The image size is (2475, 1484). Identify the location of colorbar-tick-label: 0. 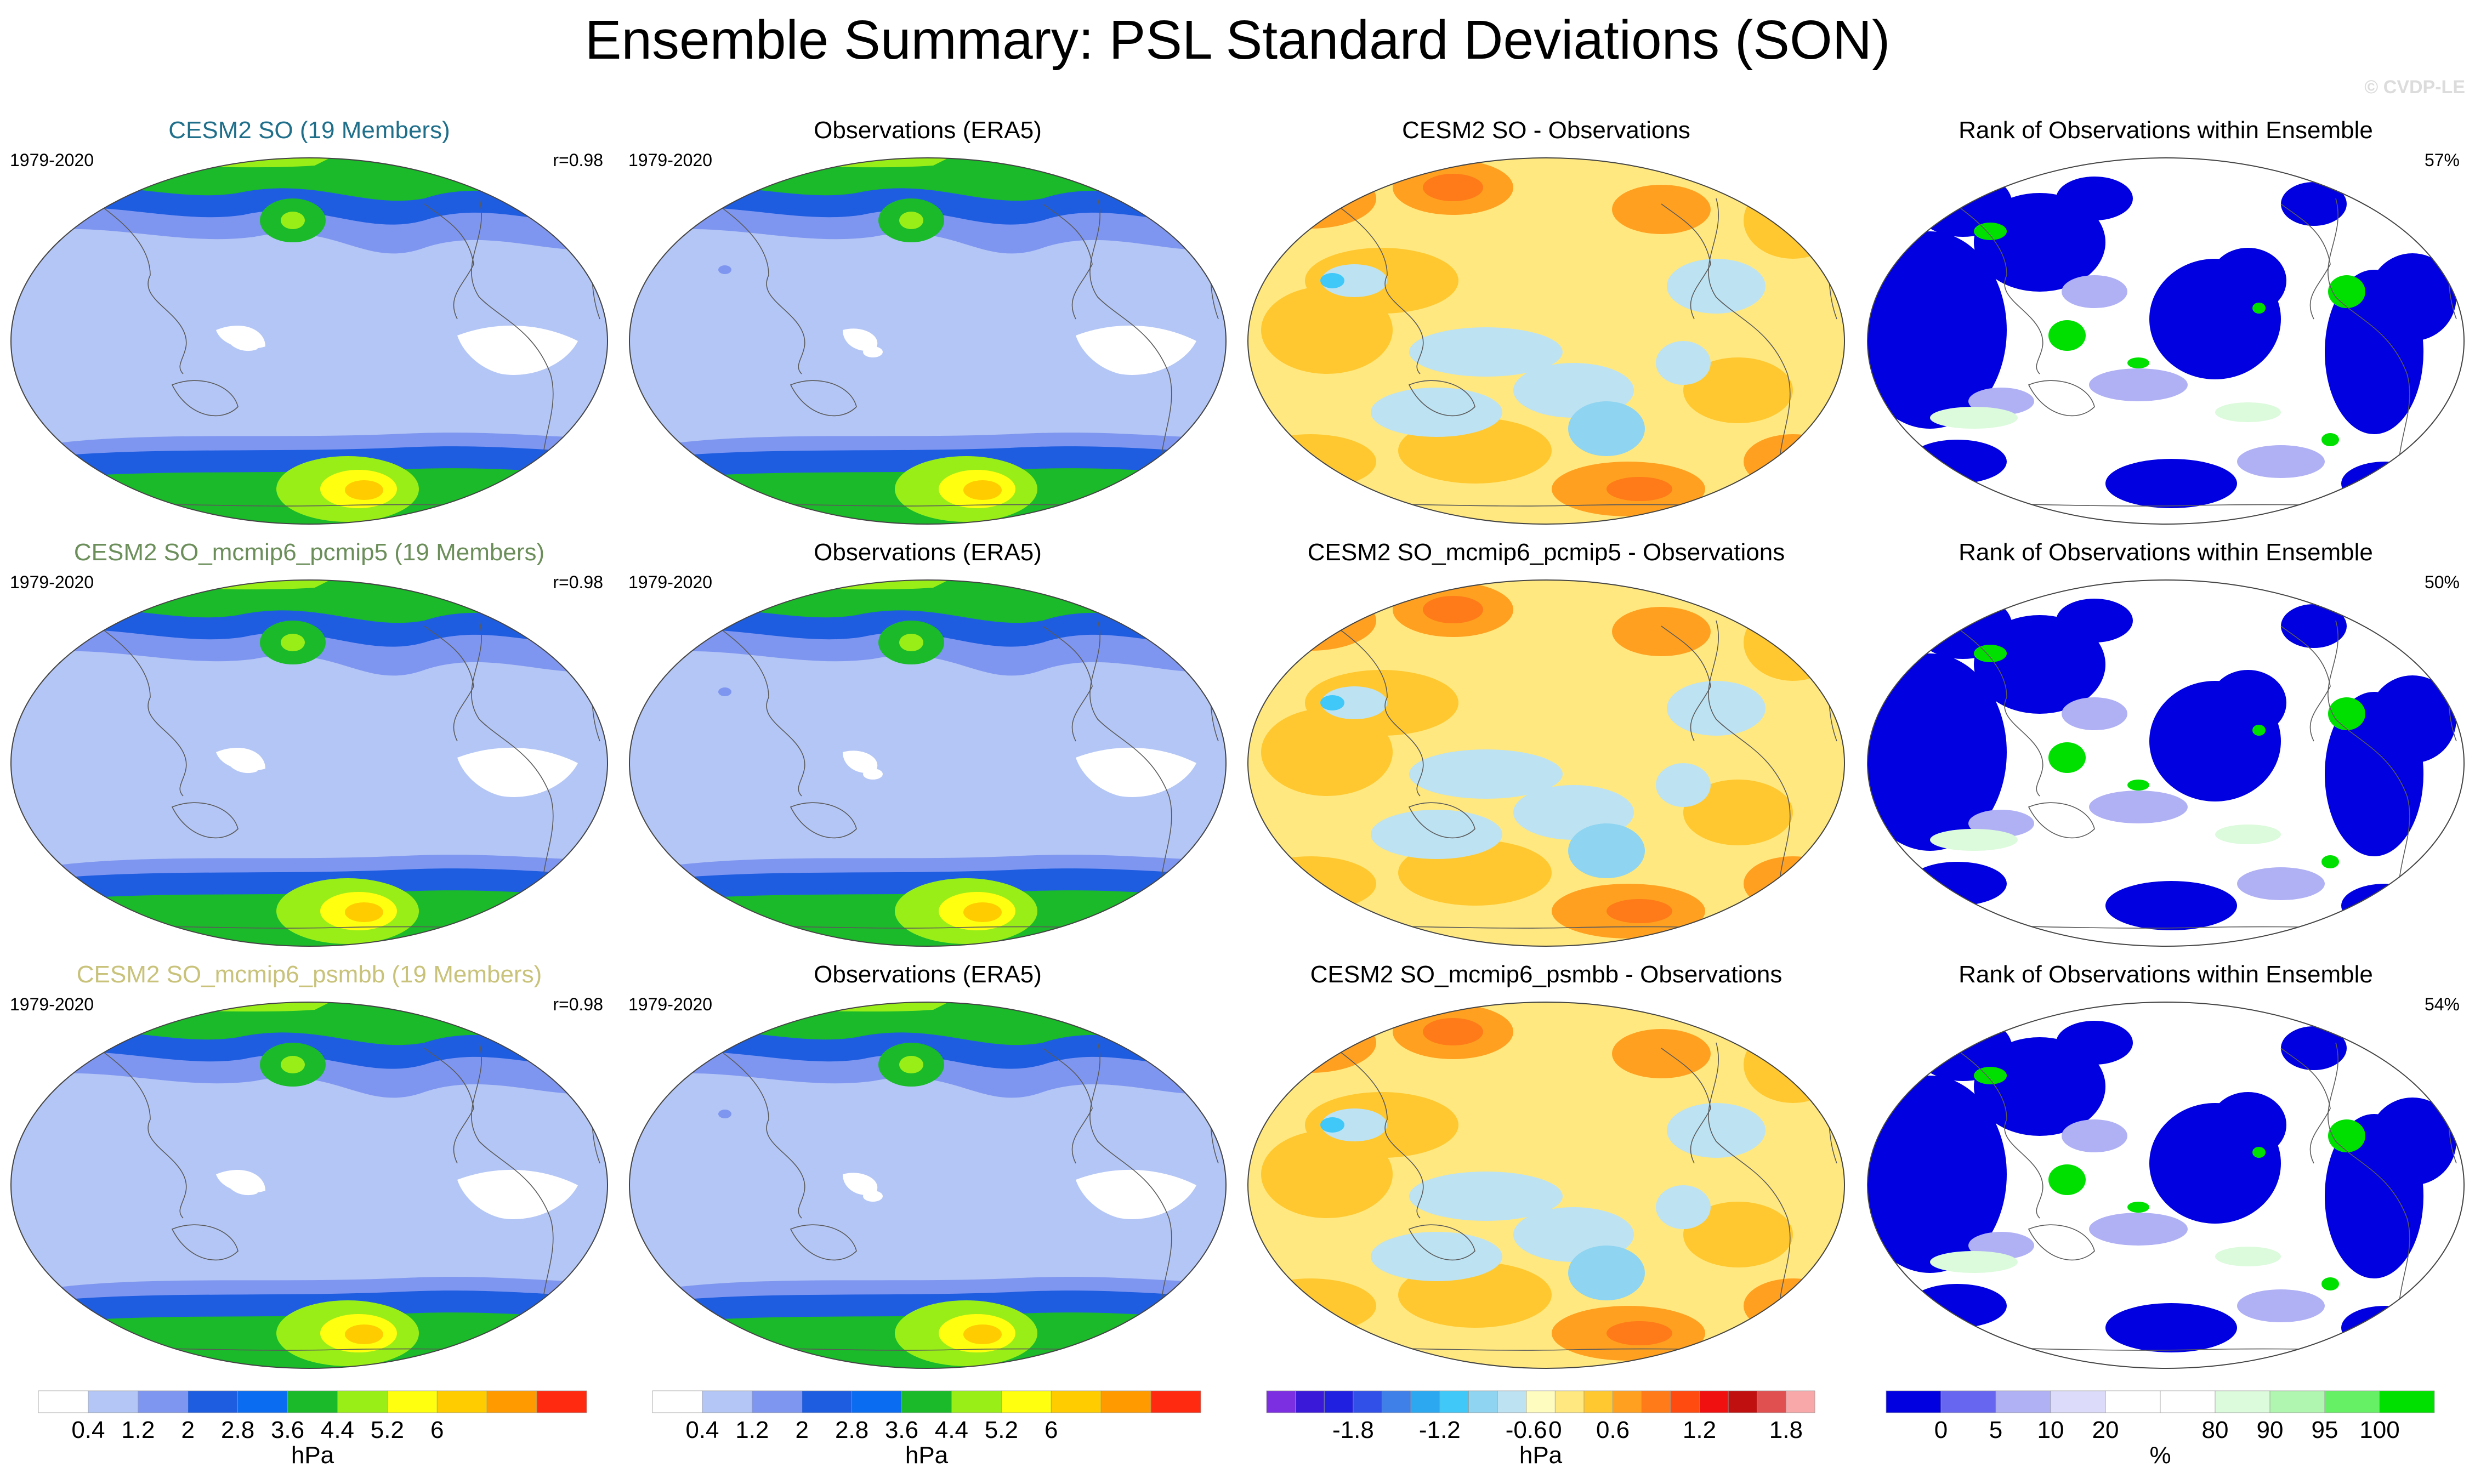
(1555, 1430).